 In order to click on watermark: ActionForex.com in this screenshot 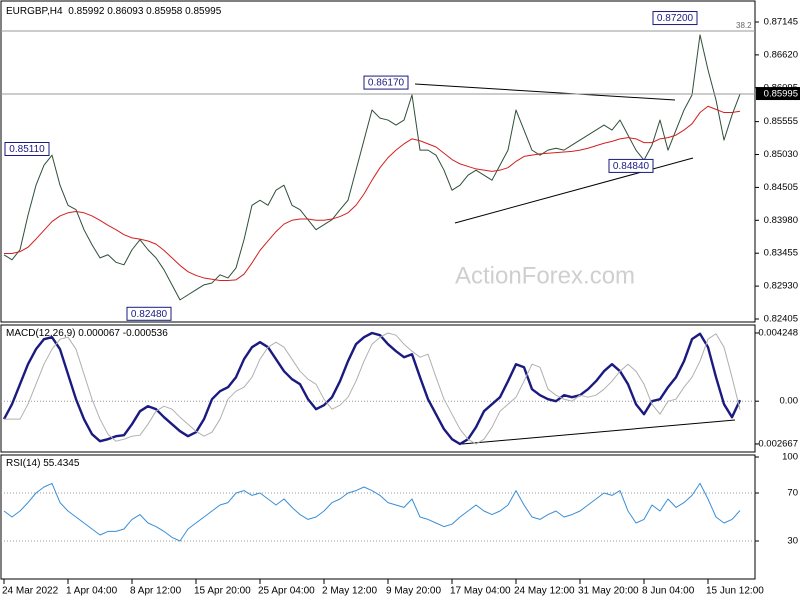, I will do `click(545, 275)`.